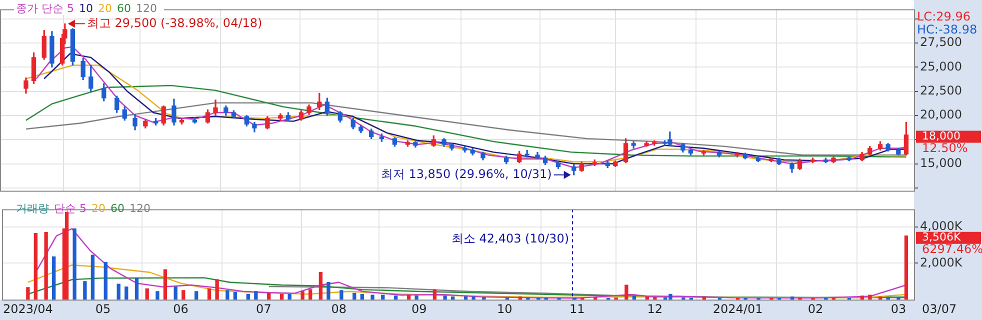  What do you see at coordinates (947, 29) in the screenshot?
I see `text: HC:-38.98` at bounding box center [947, 29].